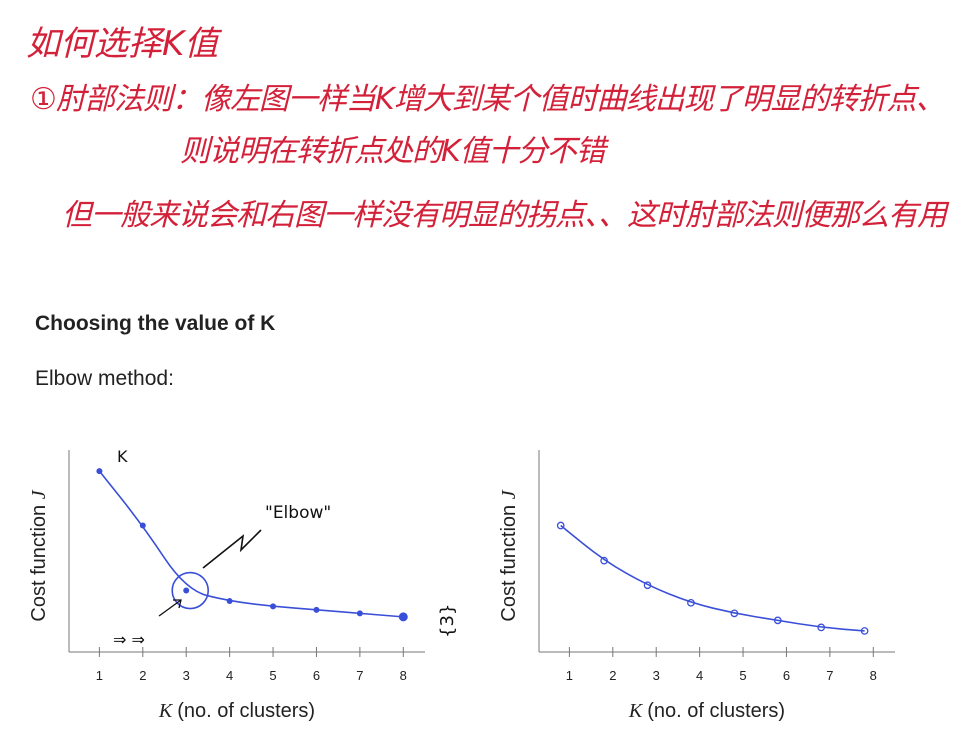 Image resolution: width=979 pixels, height=744 pixels. Describe the element at coordinates (122, 456) in the screenshot. I see `handwritten-k-mark: K` at that location.